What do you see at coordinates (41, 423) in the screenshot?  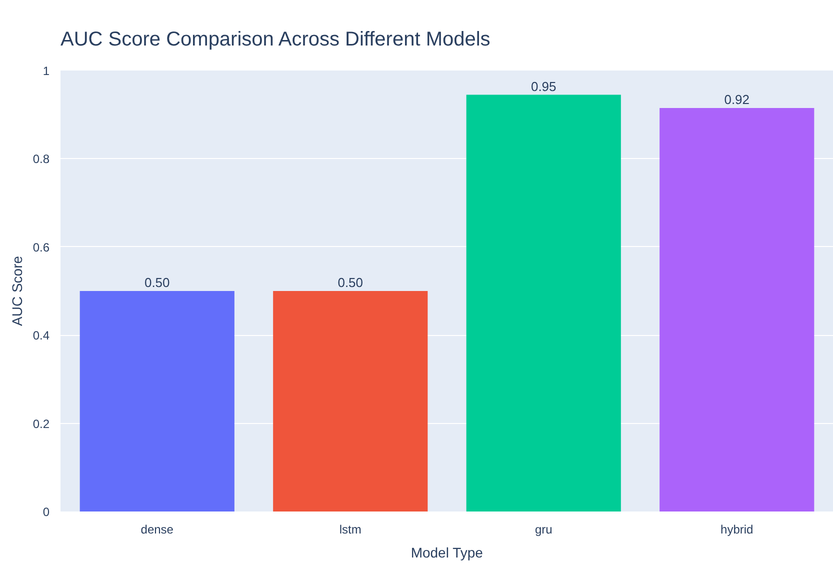 I see `y-tick-label: 0.2` at bounding box center [41, 423].